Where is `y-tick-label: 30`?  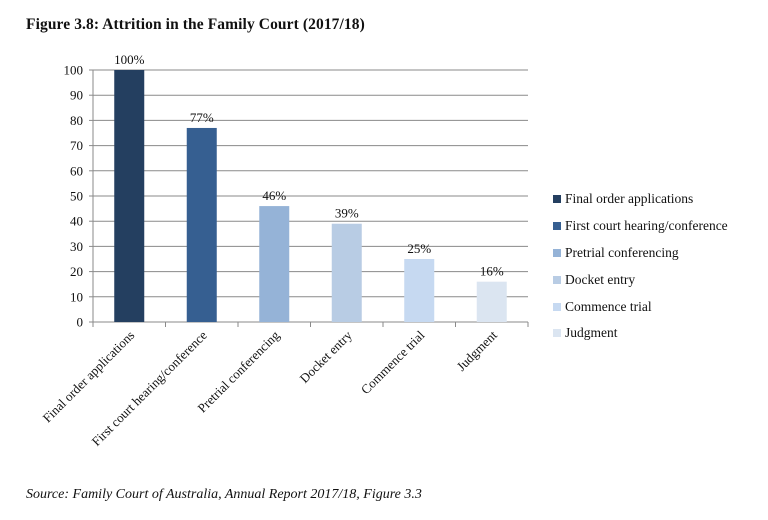 y-tick-label: 30 is located at coordinates (76, 246).